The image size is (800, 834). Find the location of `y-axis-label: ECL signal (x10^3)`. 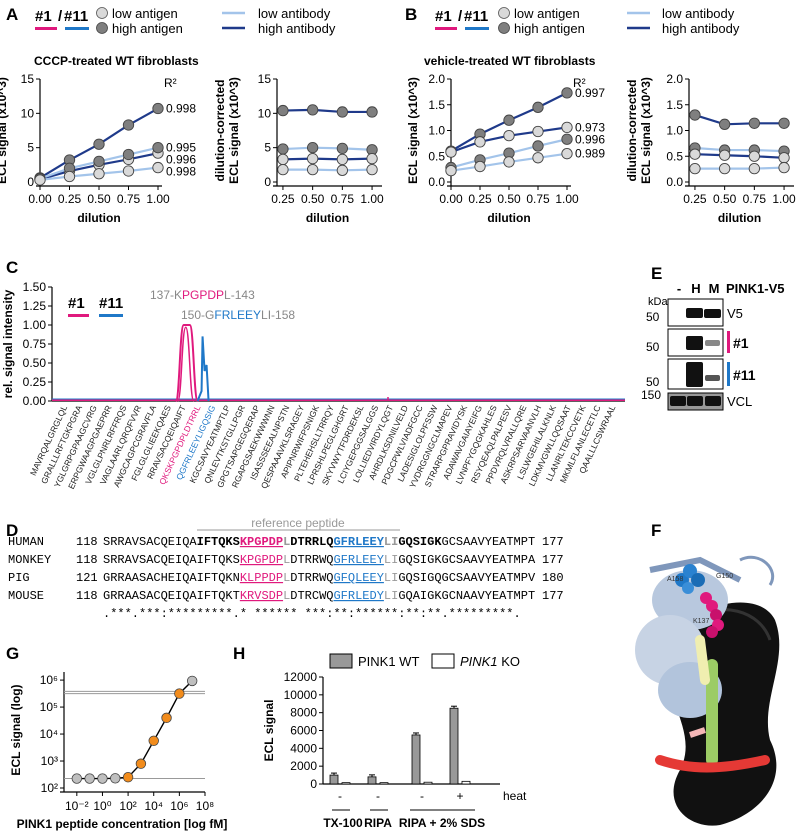

y-axis-label: ECL signal (x10^3) is located at coordinates (4, 130).